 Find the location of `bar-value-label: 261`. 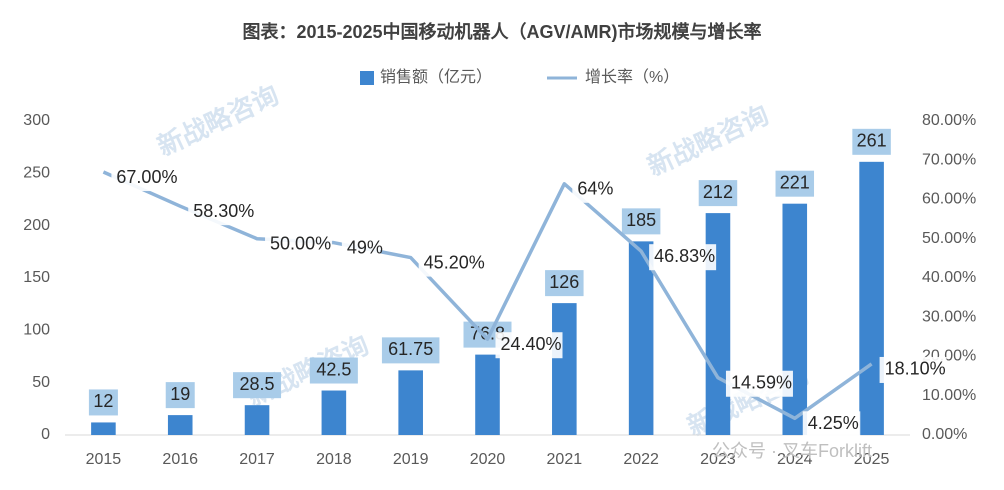

bar-value-label: 261 is located at coordinates (872, 141).